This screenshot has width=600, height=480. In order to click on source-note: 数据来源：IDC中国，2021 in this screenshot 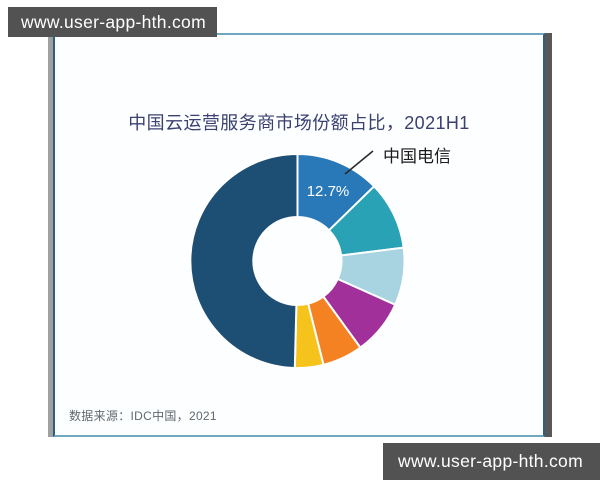, I will do `click(143, 416)`.